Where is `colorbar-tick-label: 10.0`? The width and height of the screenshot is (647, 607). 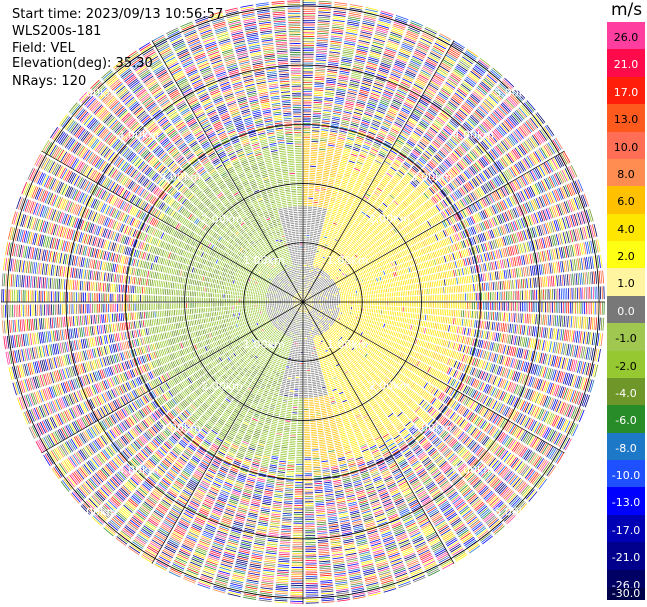 colorbar-tick-label: 10.0 is located at coordinates (626, 148).